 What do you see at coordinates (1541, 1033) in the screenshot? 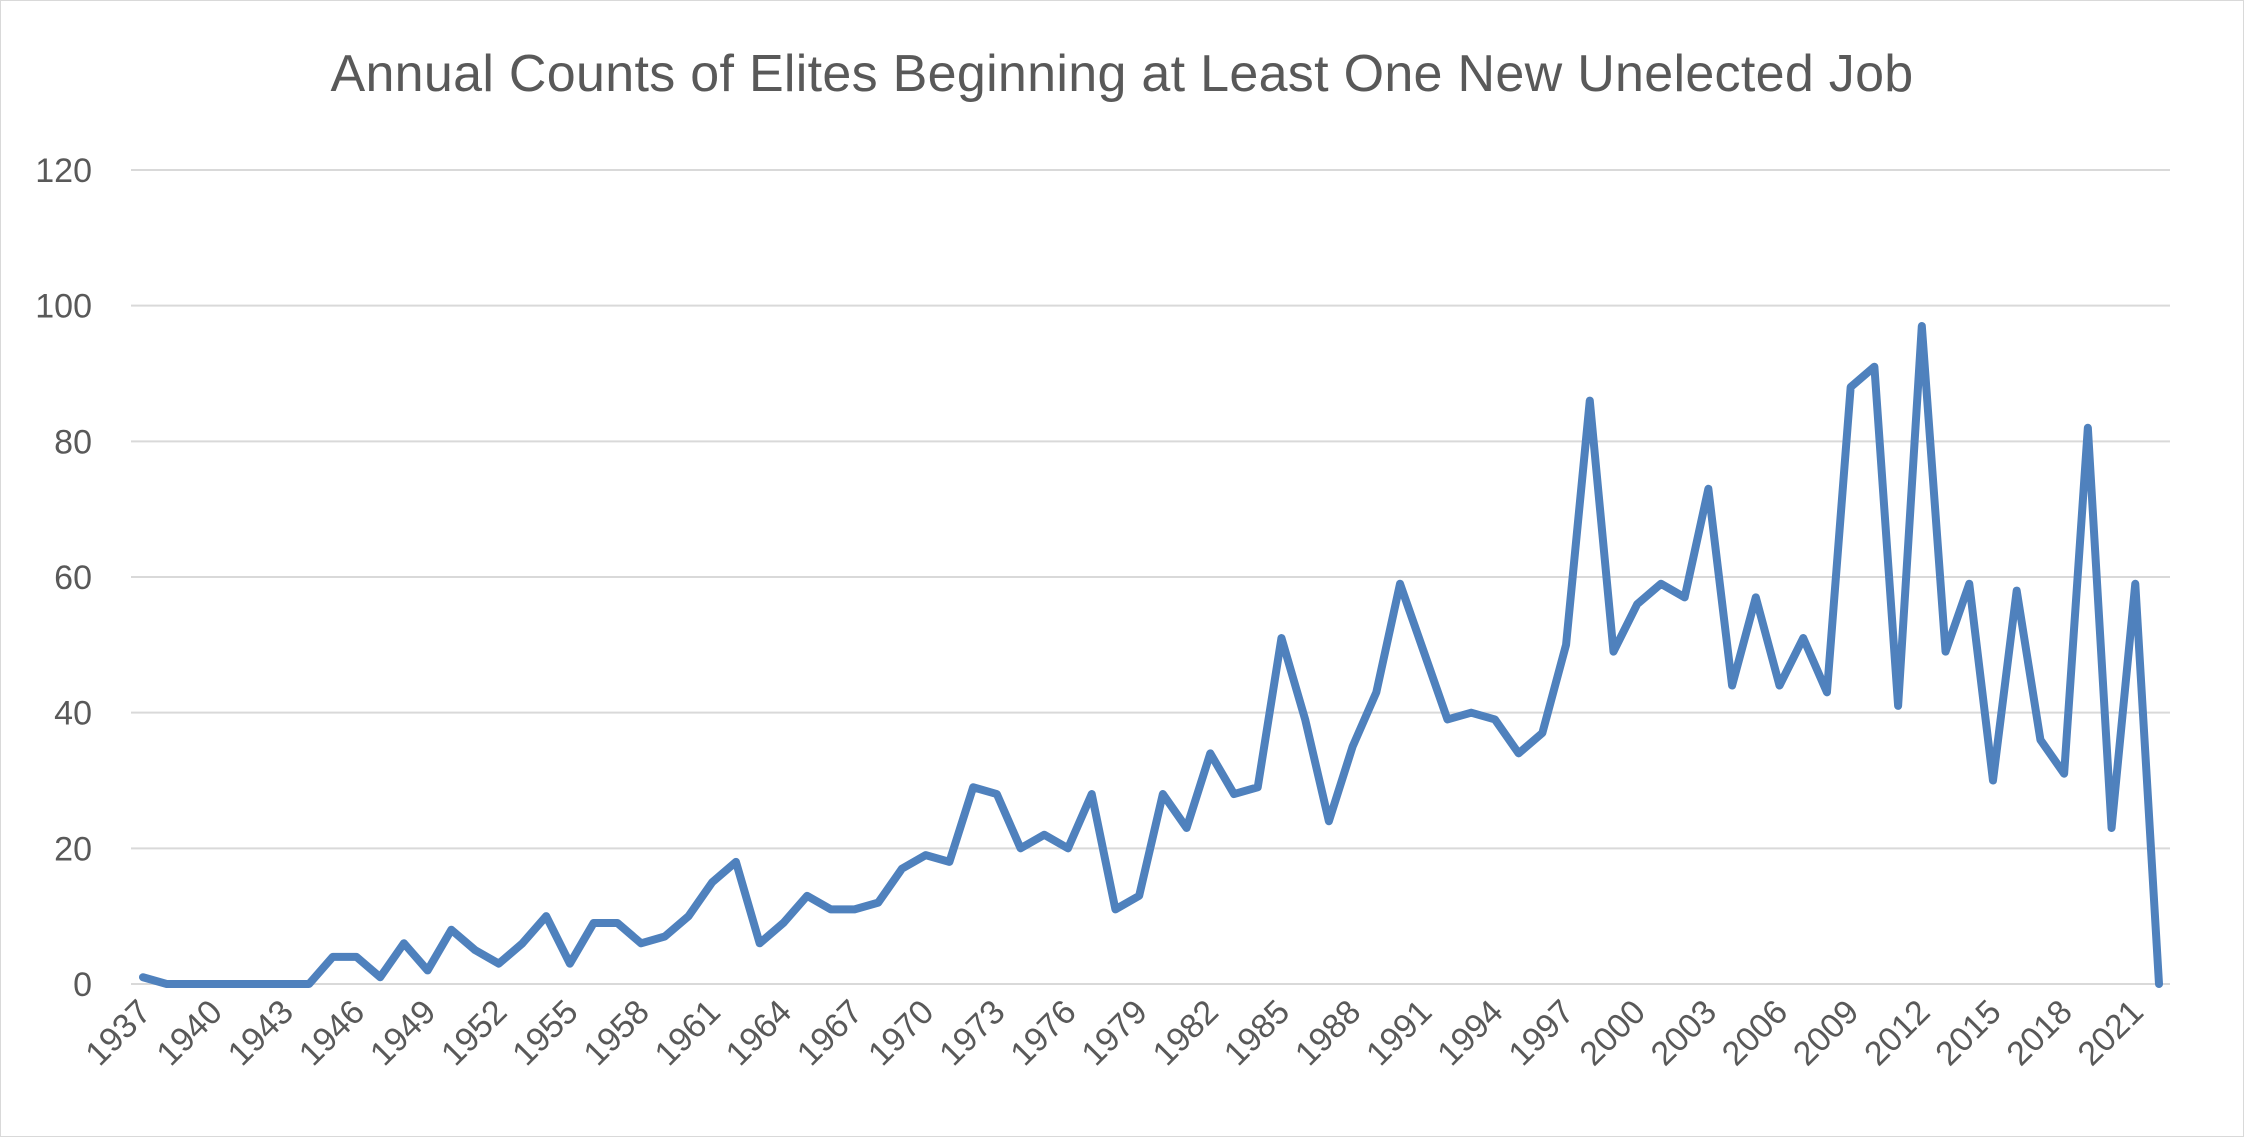
I see `x-tick-label: 1997` at bounding box center [1541, 1033].